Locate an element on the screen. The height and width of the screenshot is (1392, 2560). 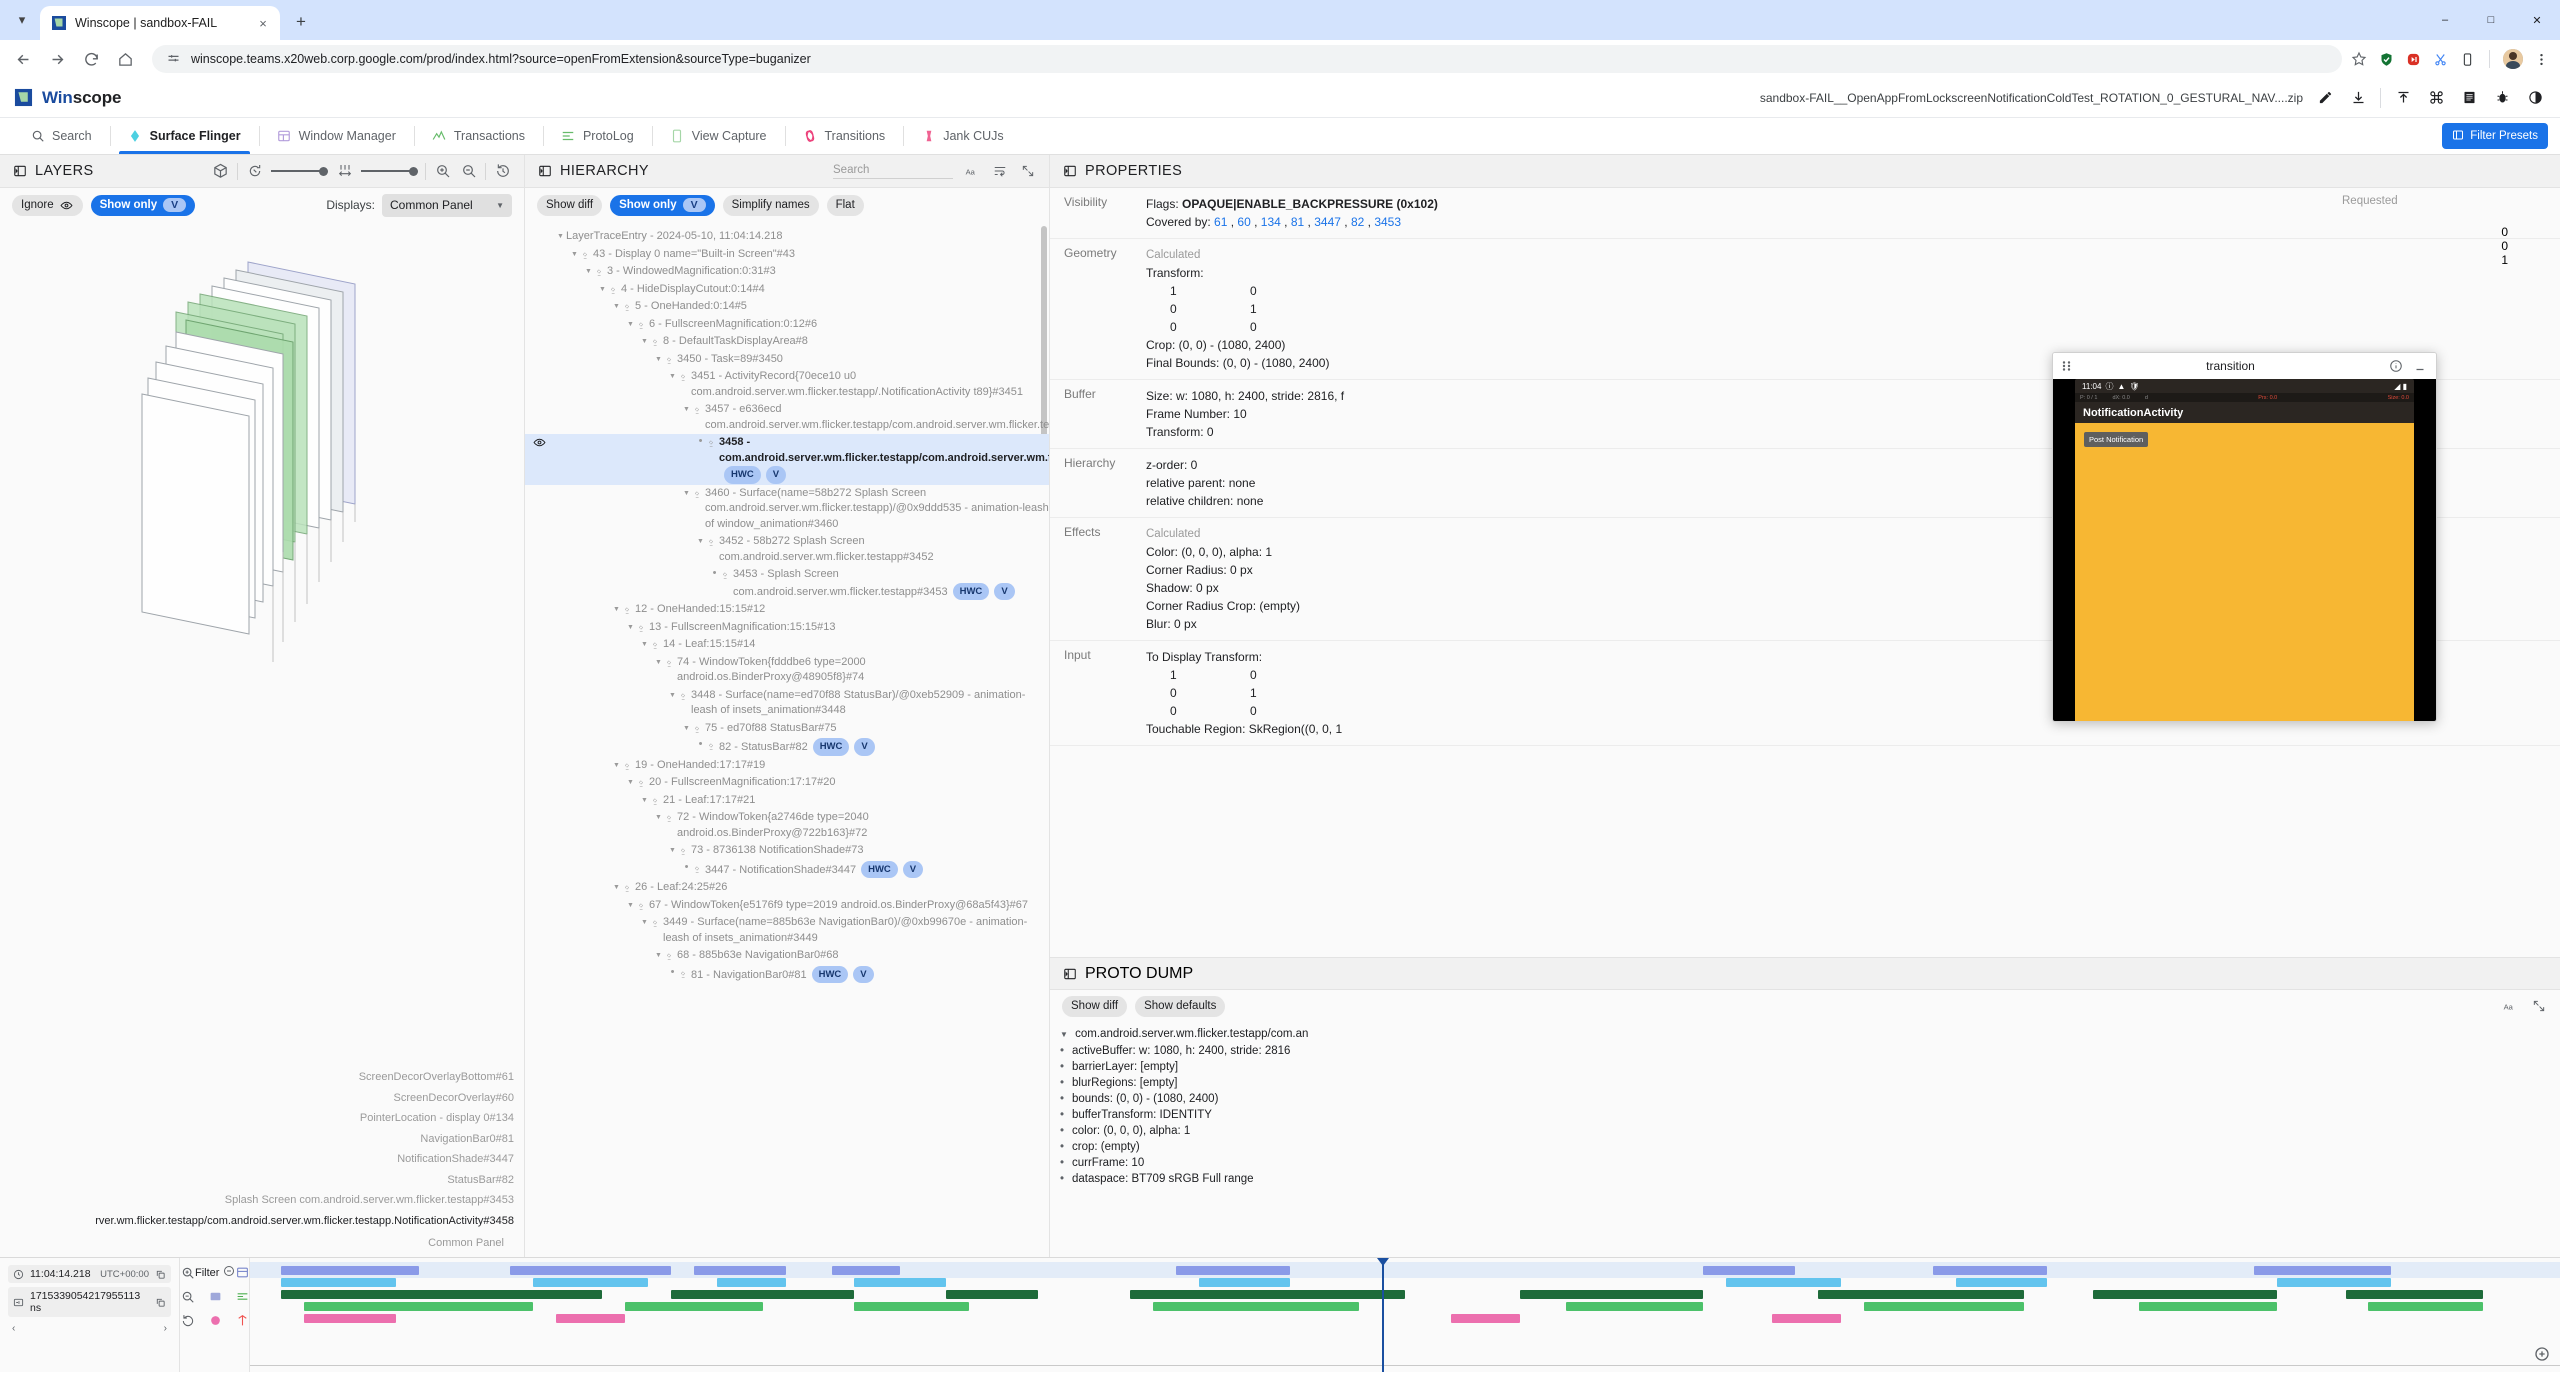
device-icon is located at coordinates (2467, 59).